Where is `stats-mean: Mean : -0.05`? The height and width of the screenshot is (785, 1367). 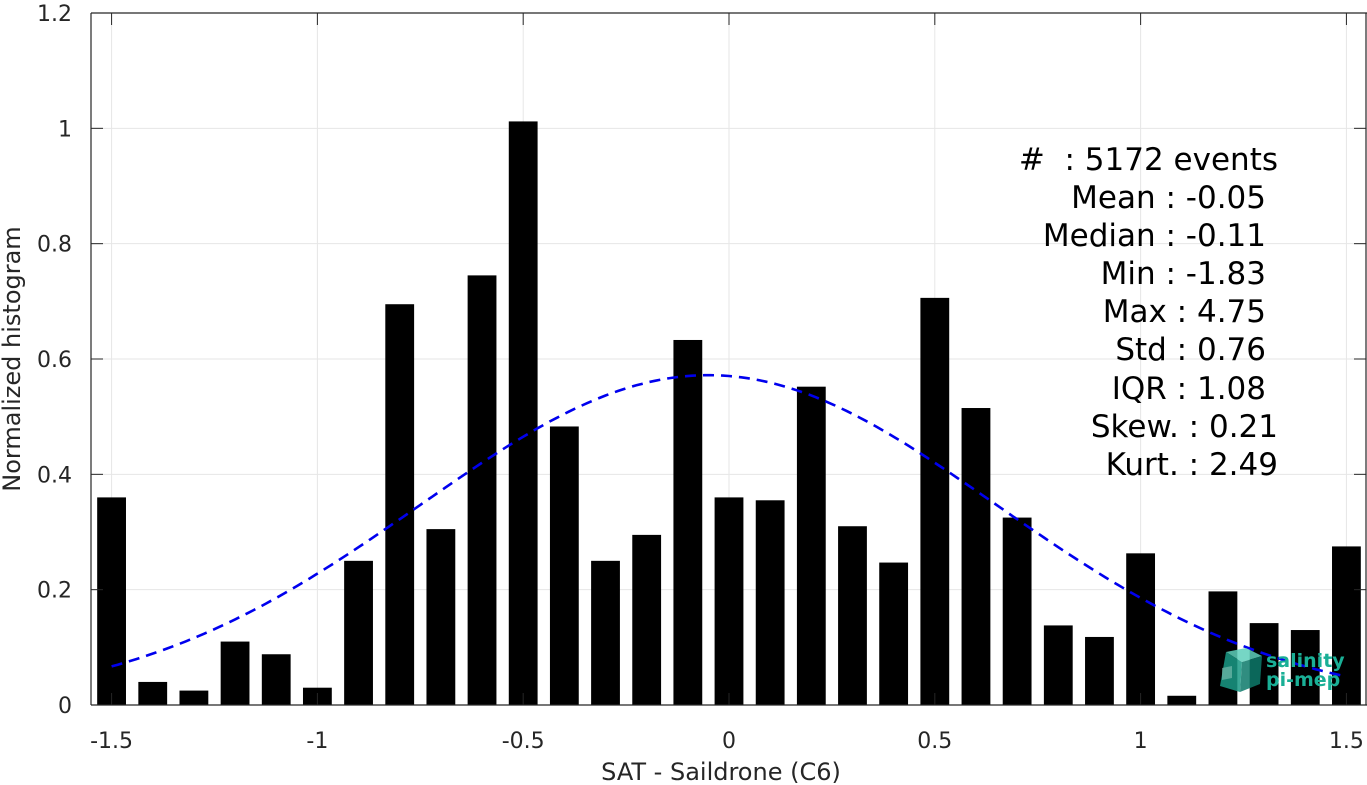
stats-mean: Mean : -0.05 is located at coordinates (1168, 198).